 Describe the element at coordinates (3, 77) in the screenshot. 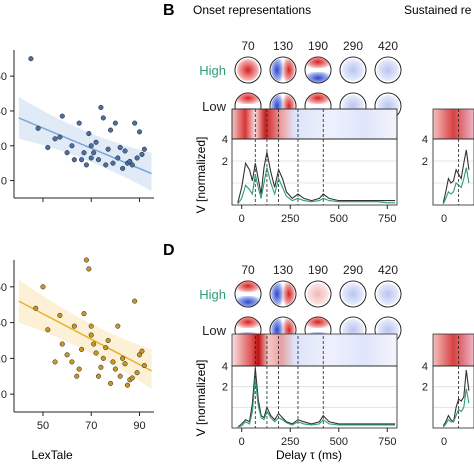

I see `y-tick-label: 60` at that location.